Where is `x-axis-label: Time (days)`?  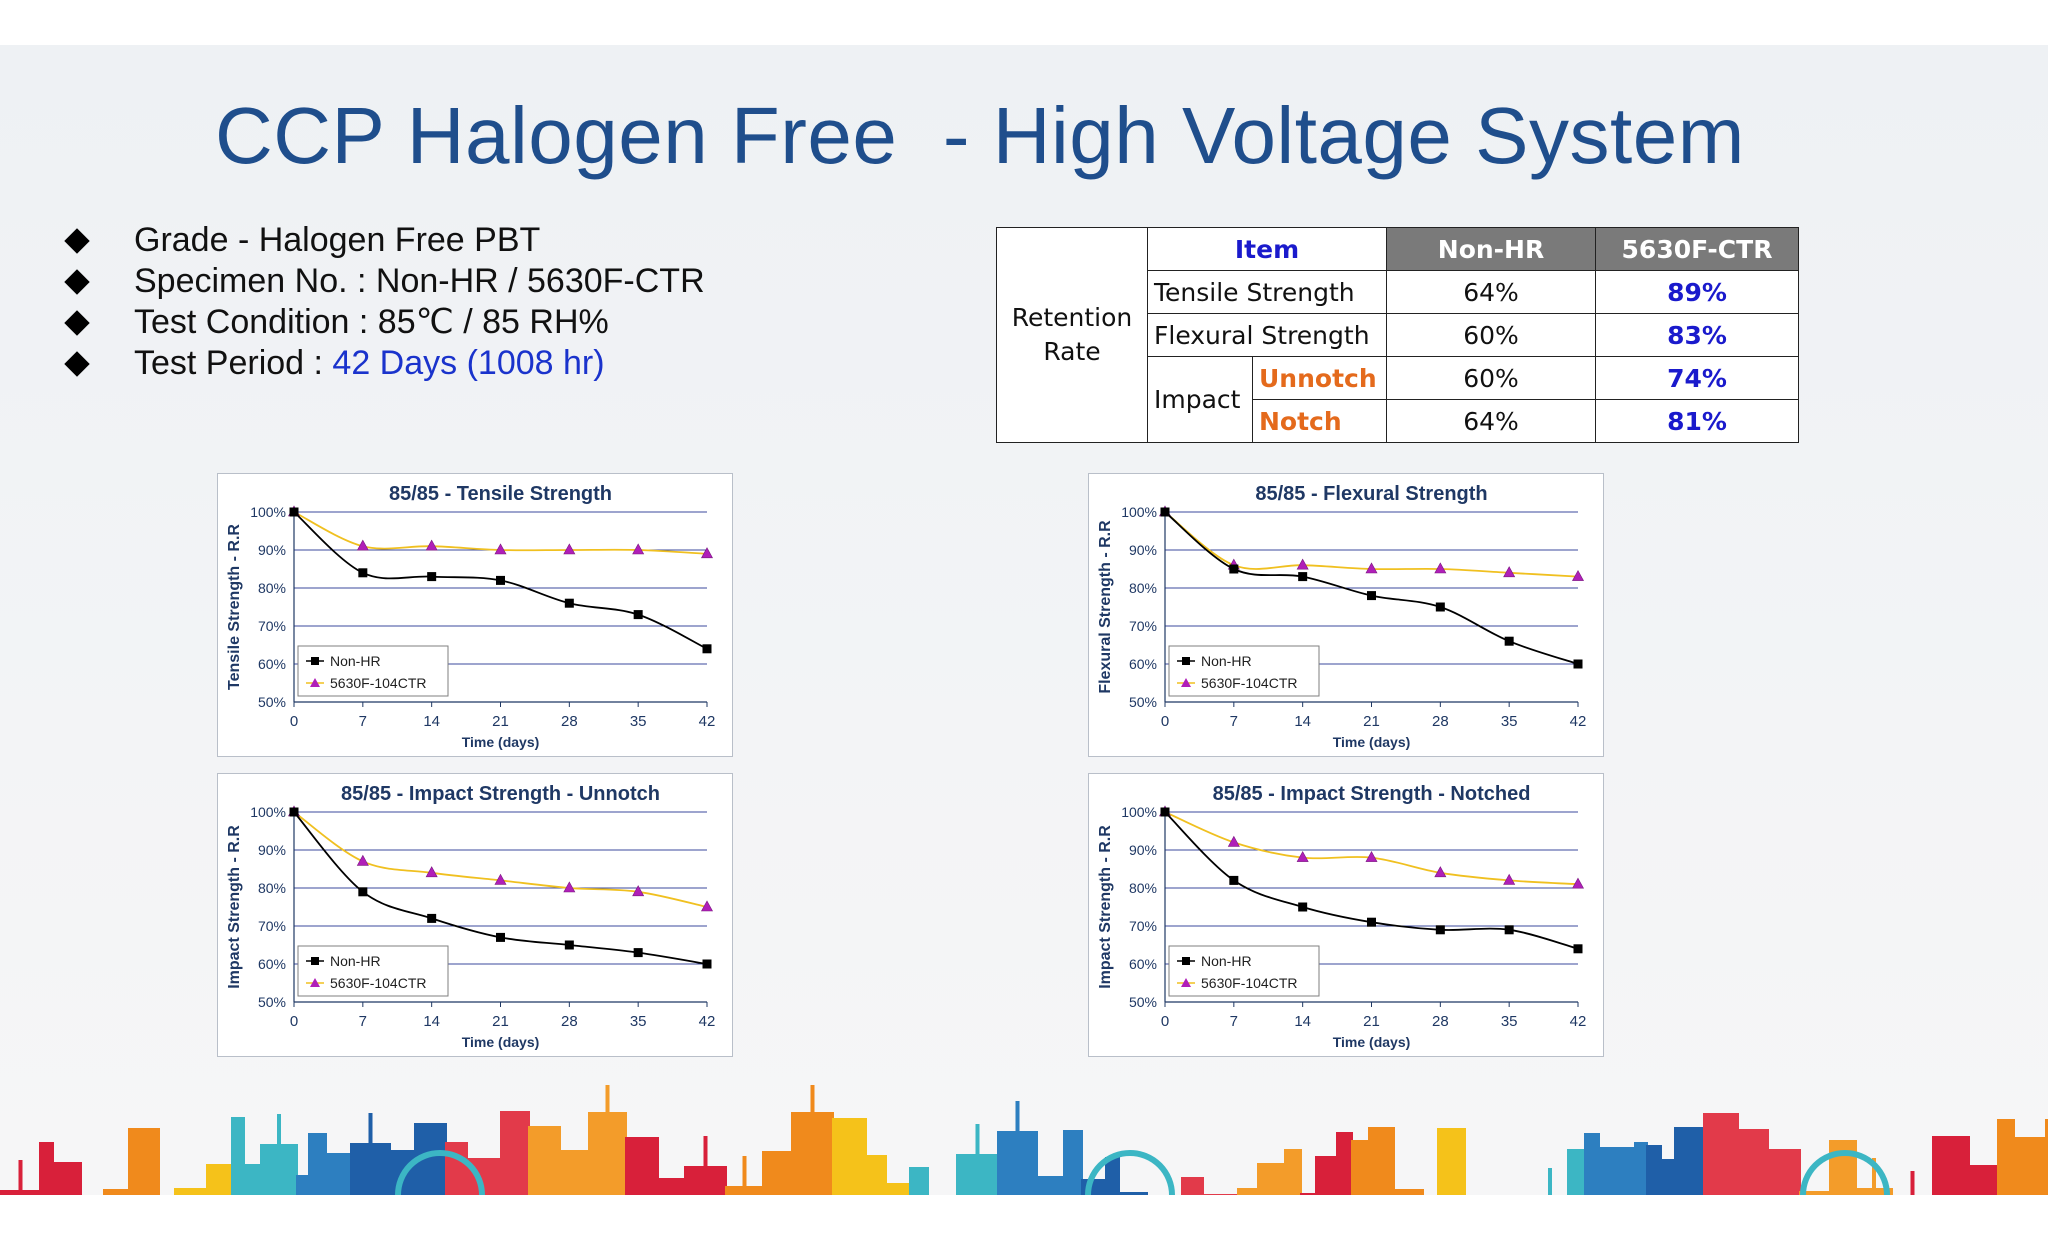
x-axis-label: Time (days) is located at coordinates (1372, 1042).